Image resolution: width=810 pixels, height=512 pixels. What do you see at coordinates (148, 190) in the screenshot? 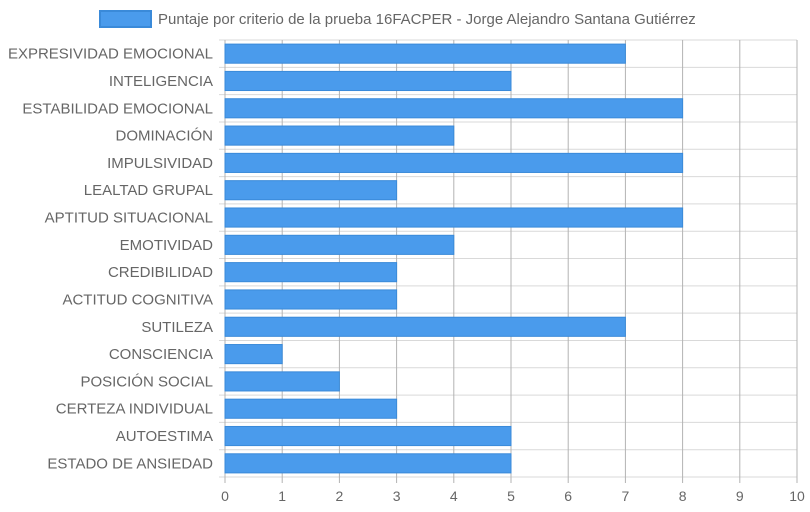
I see `category-label: LEALTAD GRUPAL` at bounding box center [148, 190].